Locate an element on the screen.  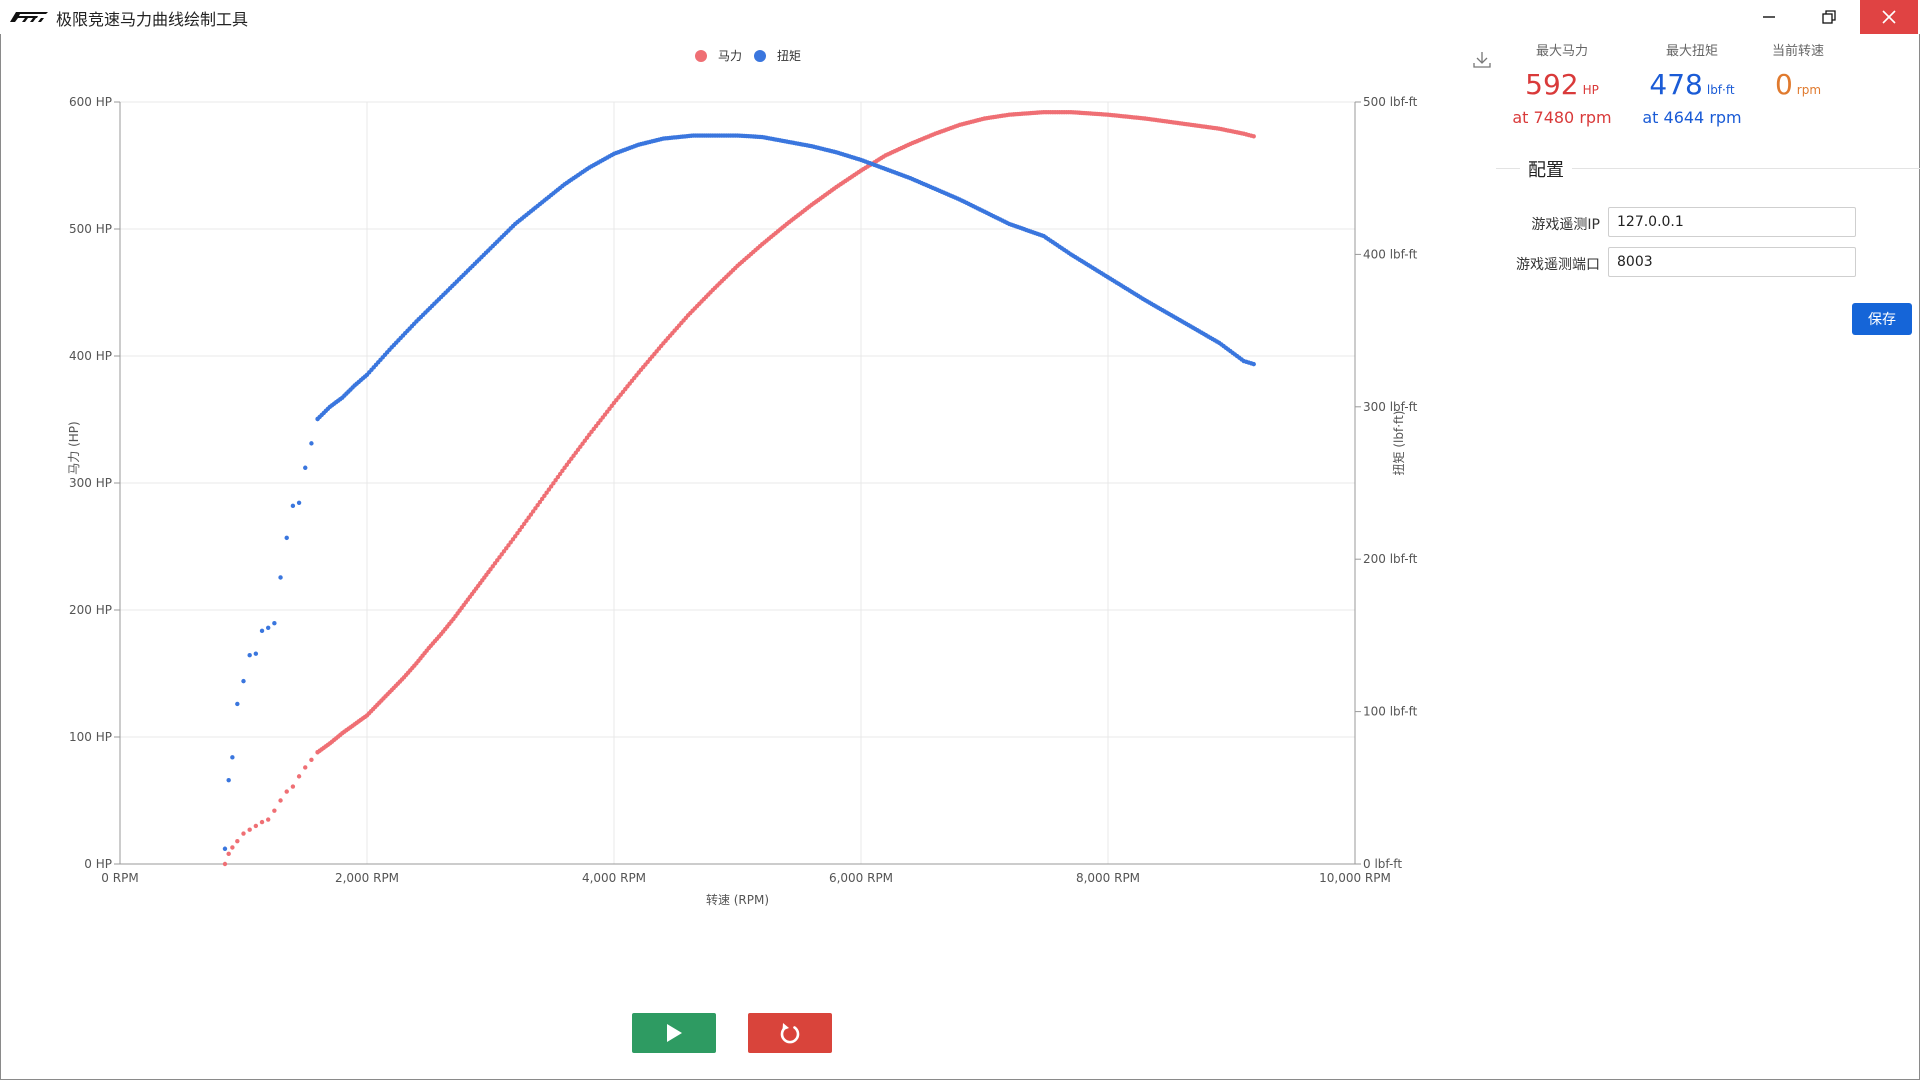
restore-icon is located at coordinates (1829, 17).